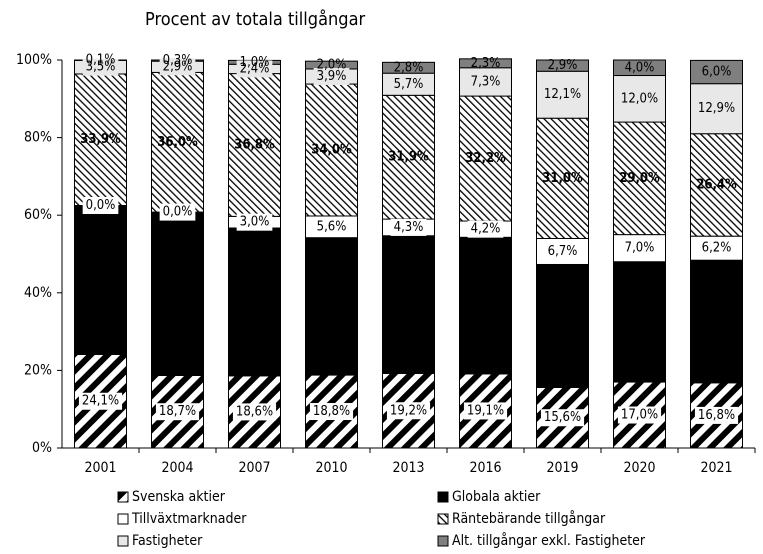 This screenshot has width=763, height=554. What do you see at coordinates (38, 138) in the screenshot?
I see `y-tick-label: 80%` at bounding box center [38, 138].